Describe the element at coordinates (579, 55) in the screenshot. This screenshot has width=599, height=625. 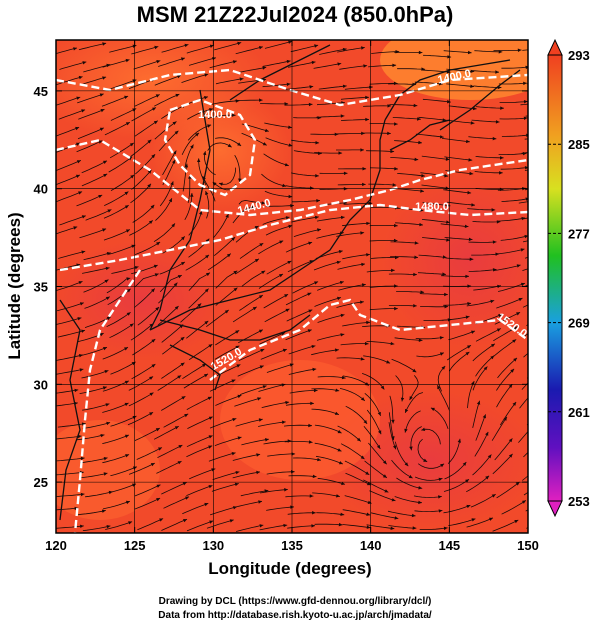
I see `colorbar-tick-label: 293` at that location.